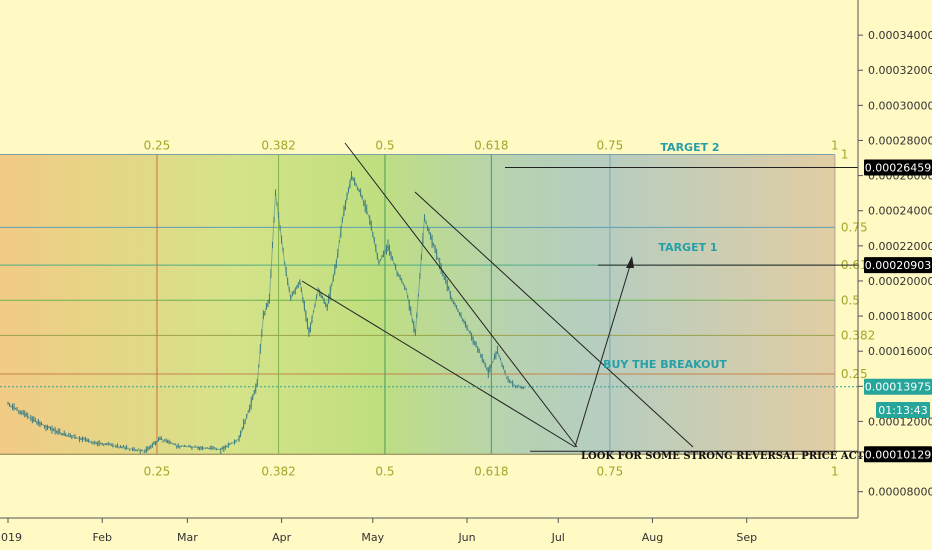 This screenshot has width=932, height=550. I want to click on y-tick-label: 0.00024000, so click(900, 211).